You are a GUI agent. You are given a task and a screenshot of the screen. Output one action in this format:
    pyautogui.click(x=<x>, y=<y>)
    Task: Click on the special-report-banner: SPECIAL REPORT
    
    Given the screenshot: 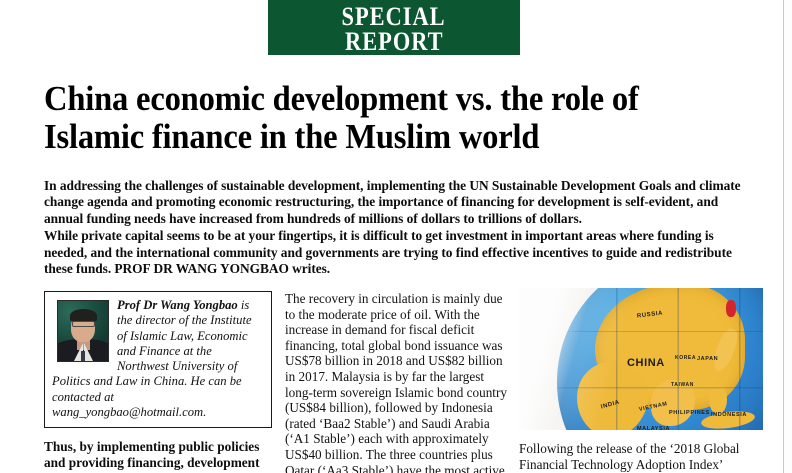 What is the action you would take?
    pyautogui.click(x=394, y=27)
    